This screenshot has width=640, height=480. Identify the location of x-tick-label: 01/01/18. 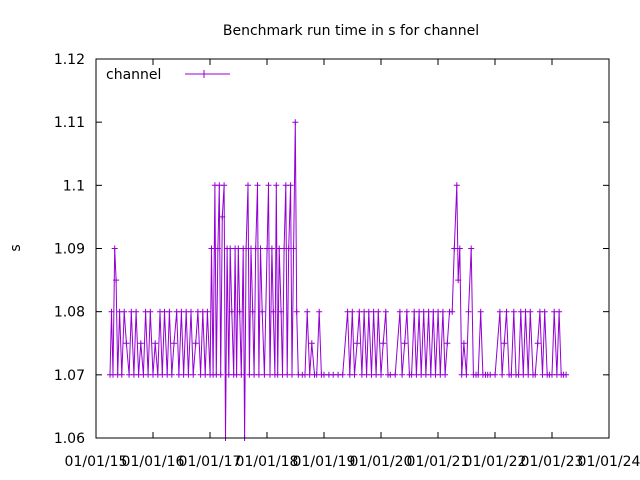
(267, 462).